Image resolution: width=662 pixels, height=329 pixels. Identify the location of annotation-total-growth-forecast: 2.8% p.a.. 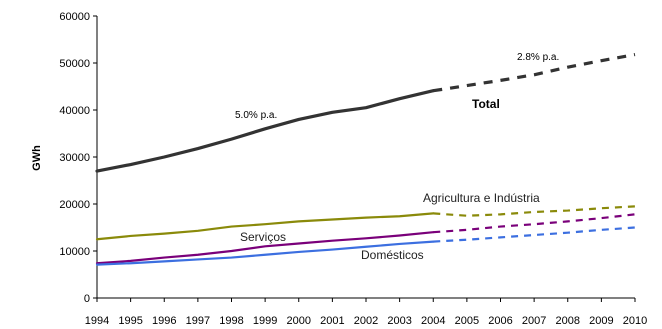
(538, 57).